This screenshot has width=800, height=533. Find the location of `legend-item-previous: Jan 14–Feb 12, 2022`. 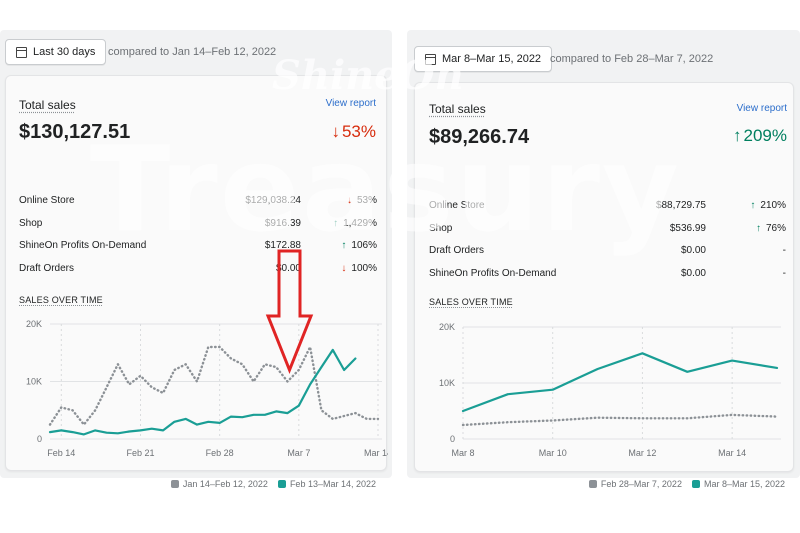

legend-item-previous: Jan 14–Feb 12, 2022 is located at coordinates (219, 484).